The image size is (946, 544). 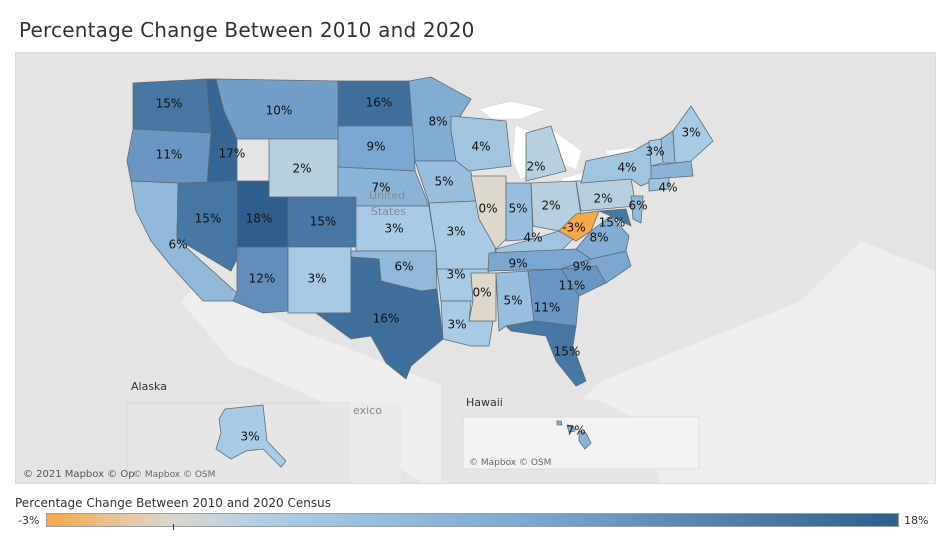 I want to click on state-new-york, so click(x=618, y=163).